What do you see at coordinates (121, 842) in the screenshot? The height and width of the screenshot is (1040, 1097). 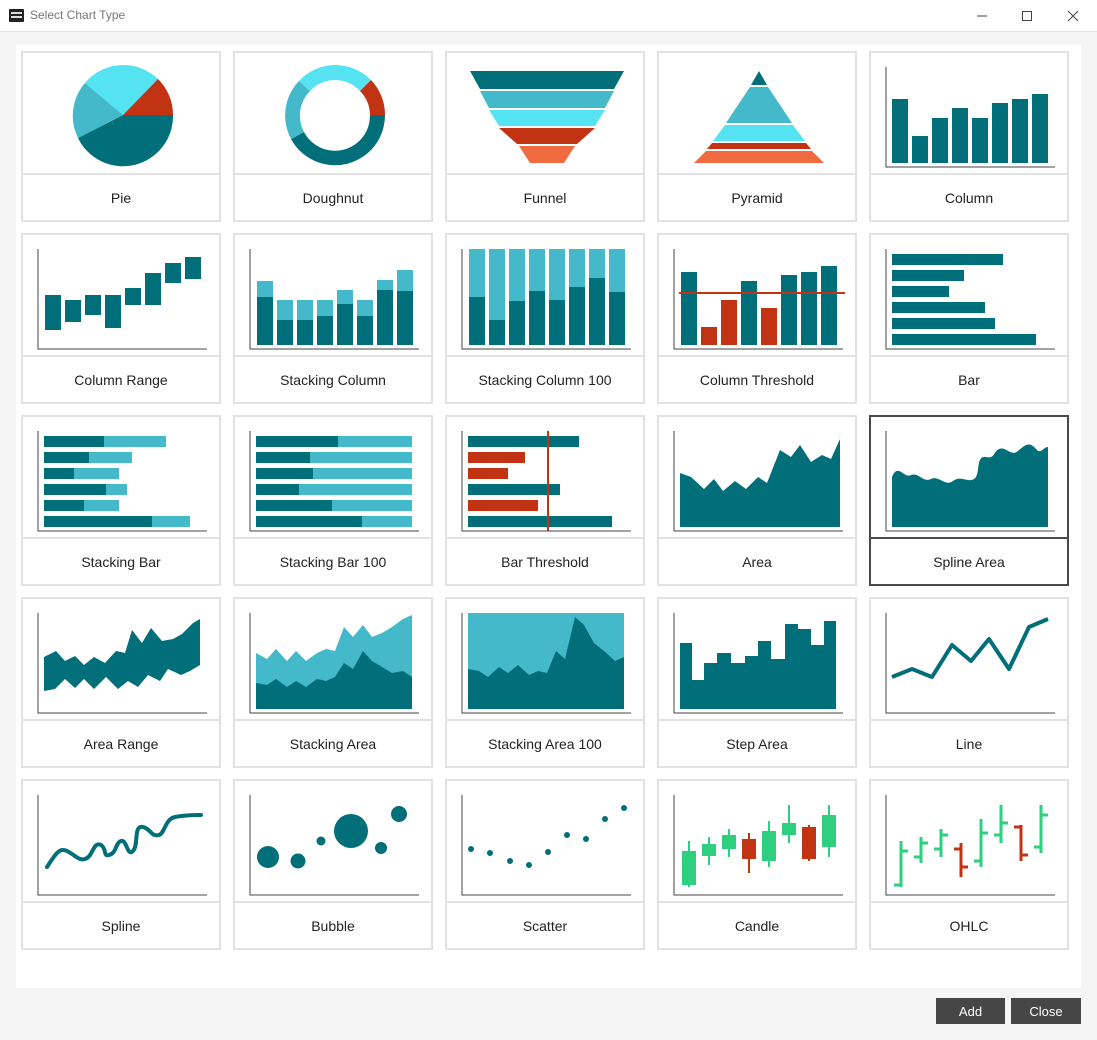 I see `spline-chart-icon` at bounding box center [121, 842].